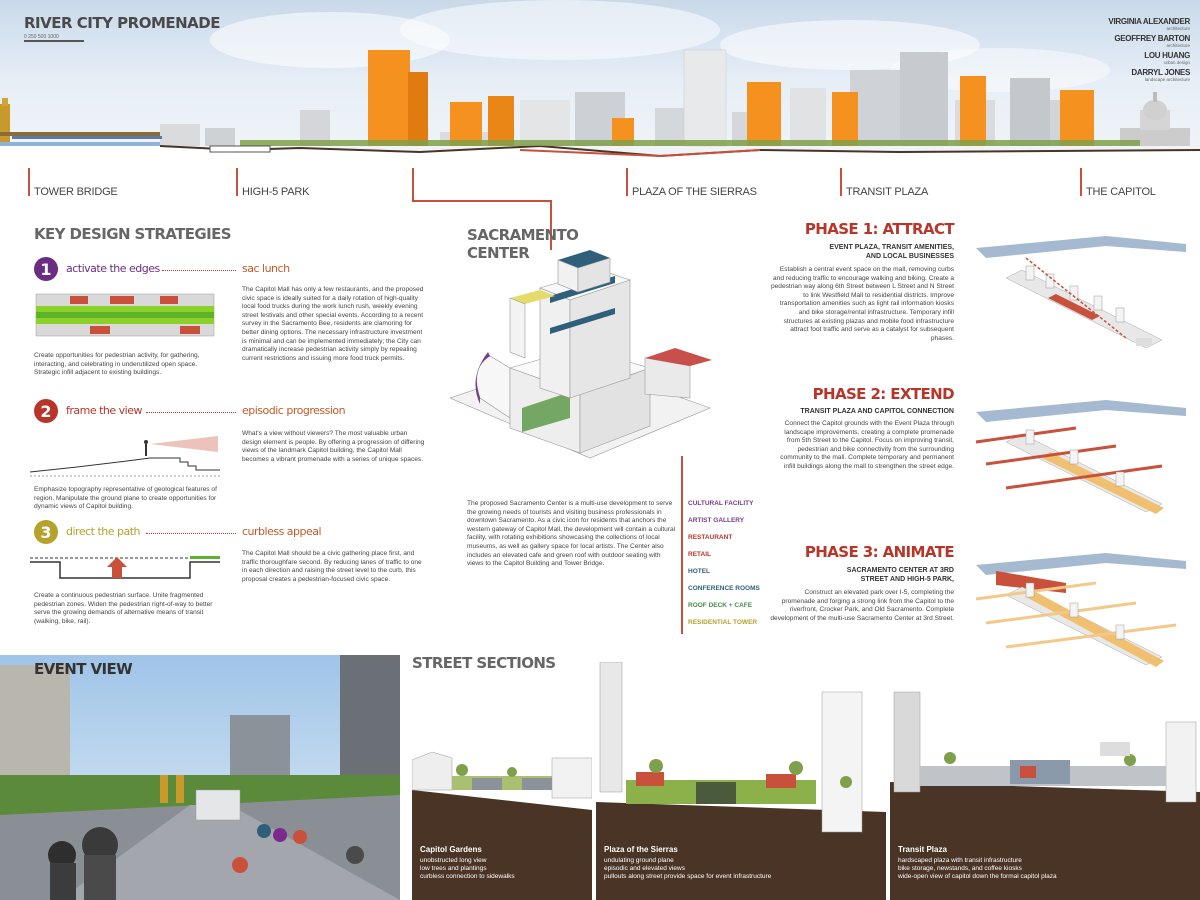 This screenshot has width=1200, height=900. I want to click on phase-subtitle-line: SACRAMENTO CENTER AT 3RD, so click(900, 570).